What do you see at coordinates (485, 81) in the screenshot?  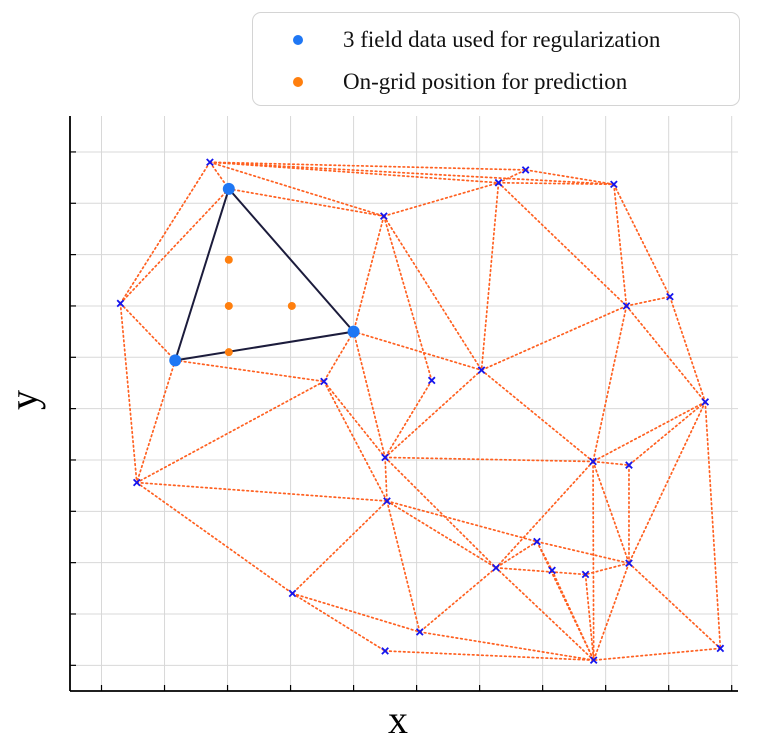 I see `legend-label-prediction: On-grid position for prediction` at bounding box center [485, 81].